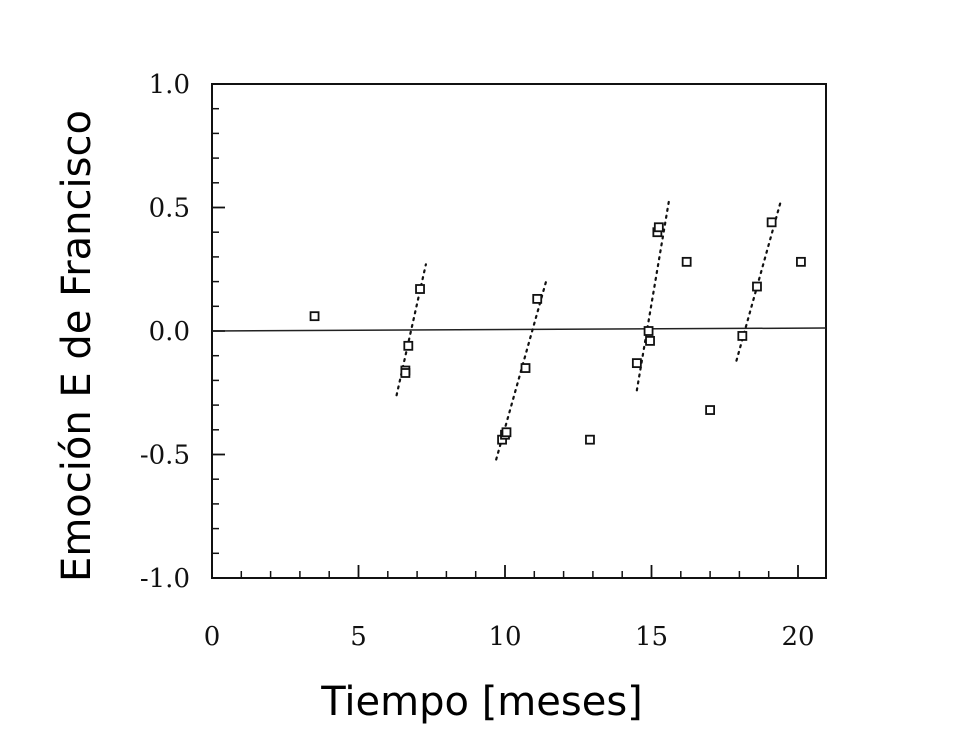  Describe the element at coordinates (77, 346) in the screenshot. I see `y-axis-title: Emoción E de Francisco` at that location.